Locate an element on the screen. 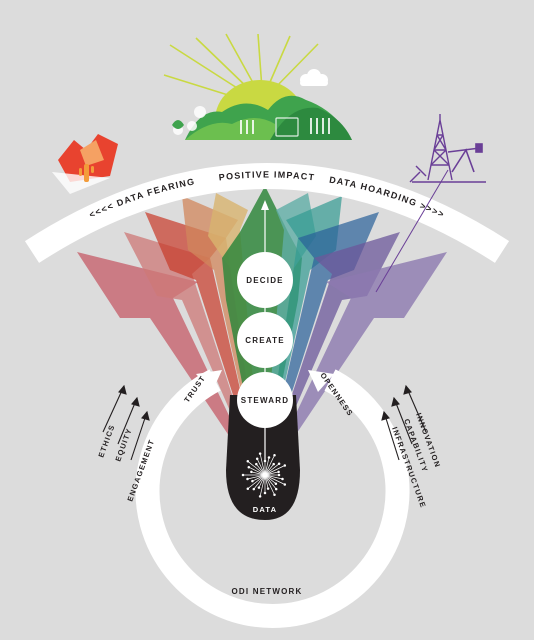  positive-impact-arc is located at coordinates (267, 213).